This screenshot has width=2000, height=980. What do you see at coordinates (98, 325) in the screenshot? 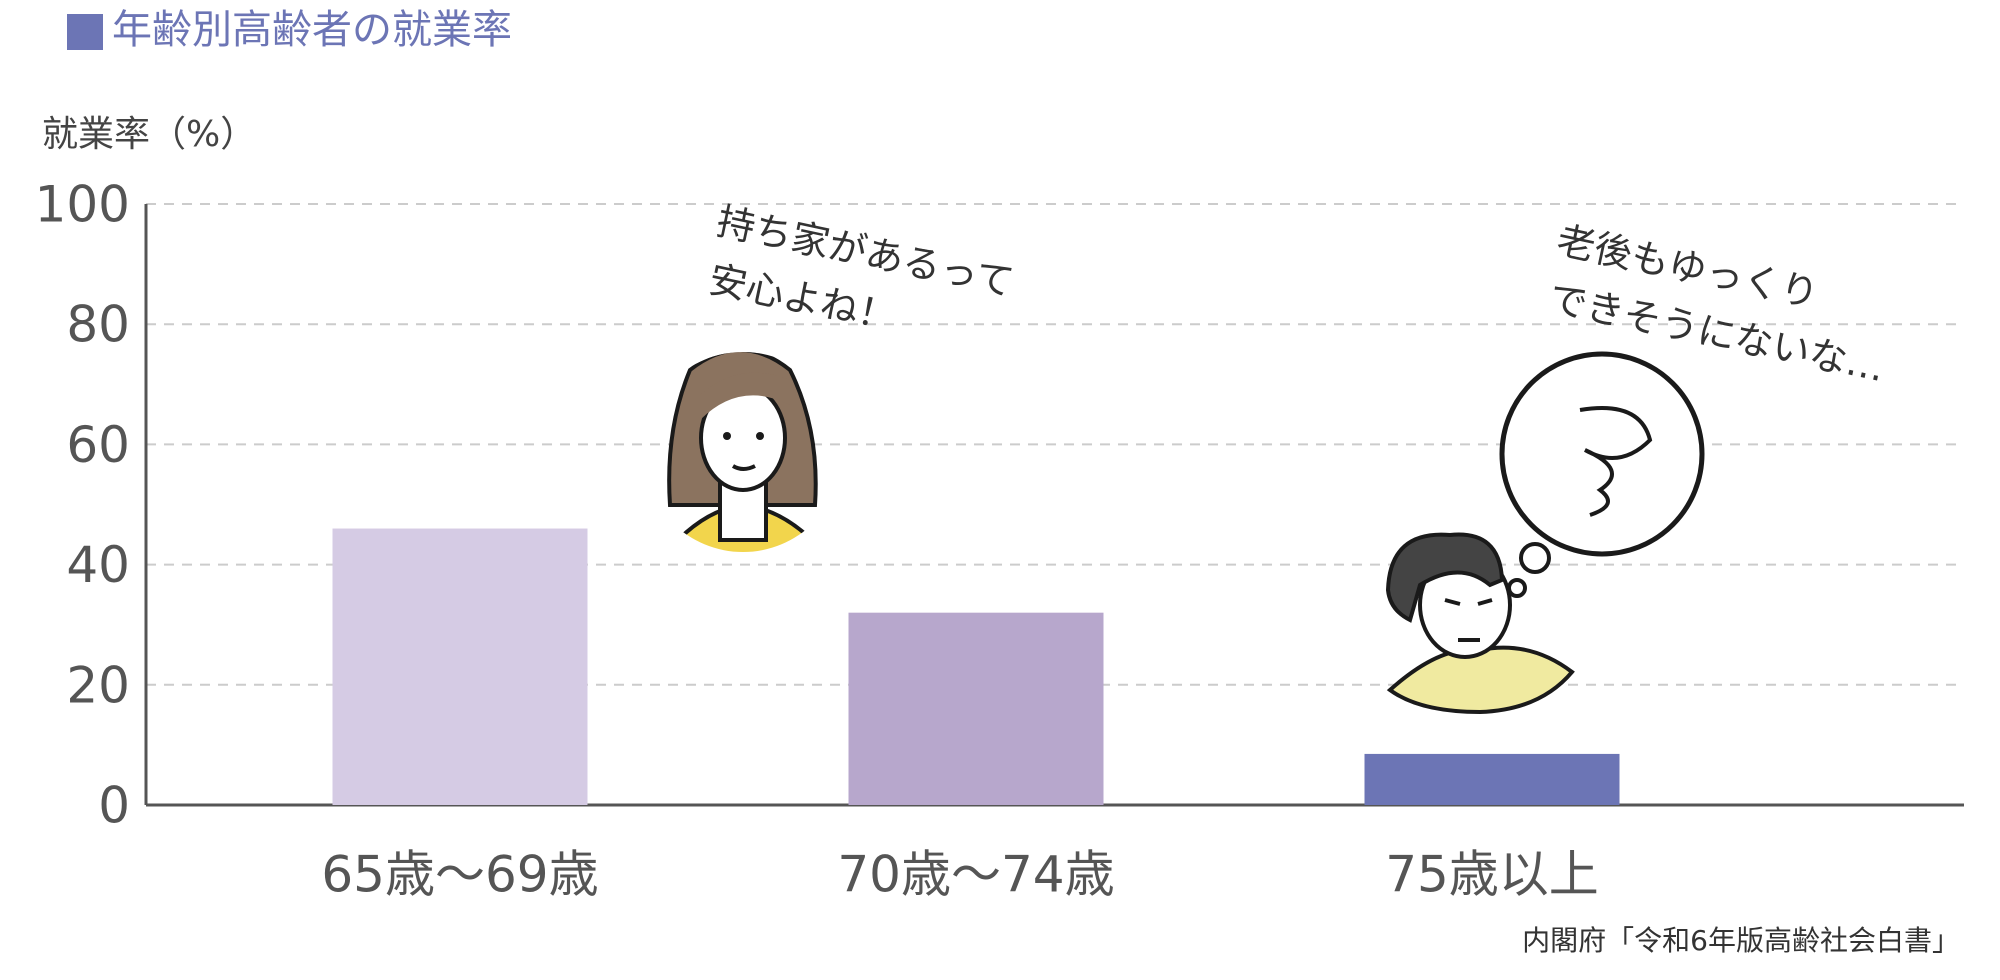
I see `y-tick-label: 80` at bounding box center [98, 325].